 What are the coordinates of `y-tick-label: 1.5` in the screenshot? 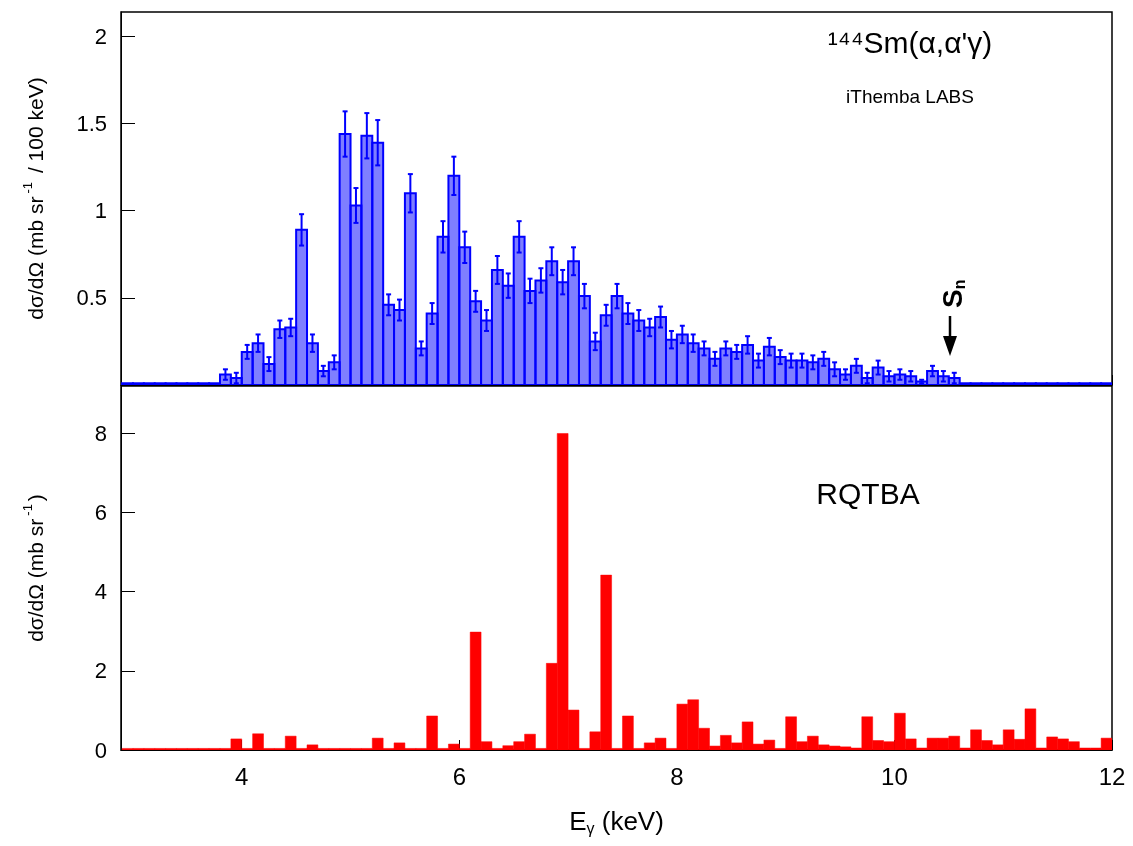 It's located at (91, 124).